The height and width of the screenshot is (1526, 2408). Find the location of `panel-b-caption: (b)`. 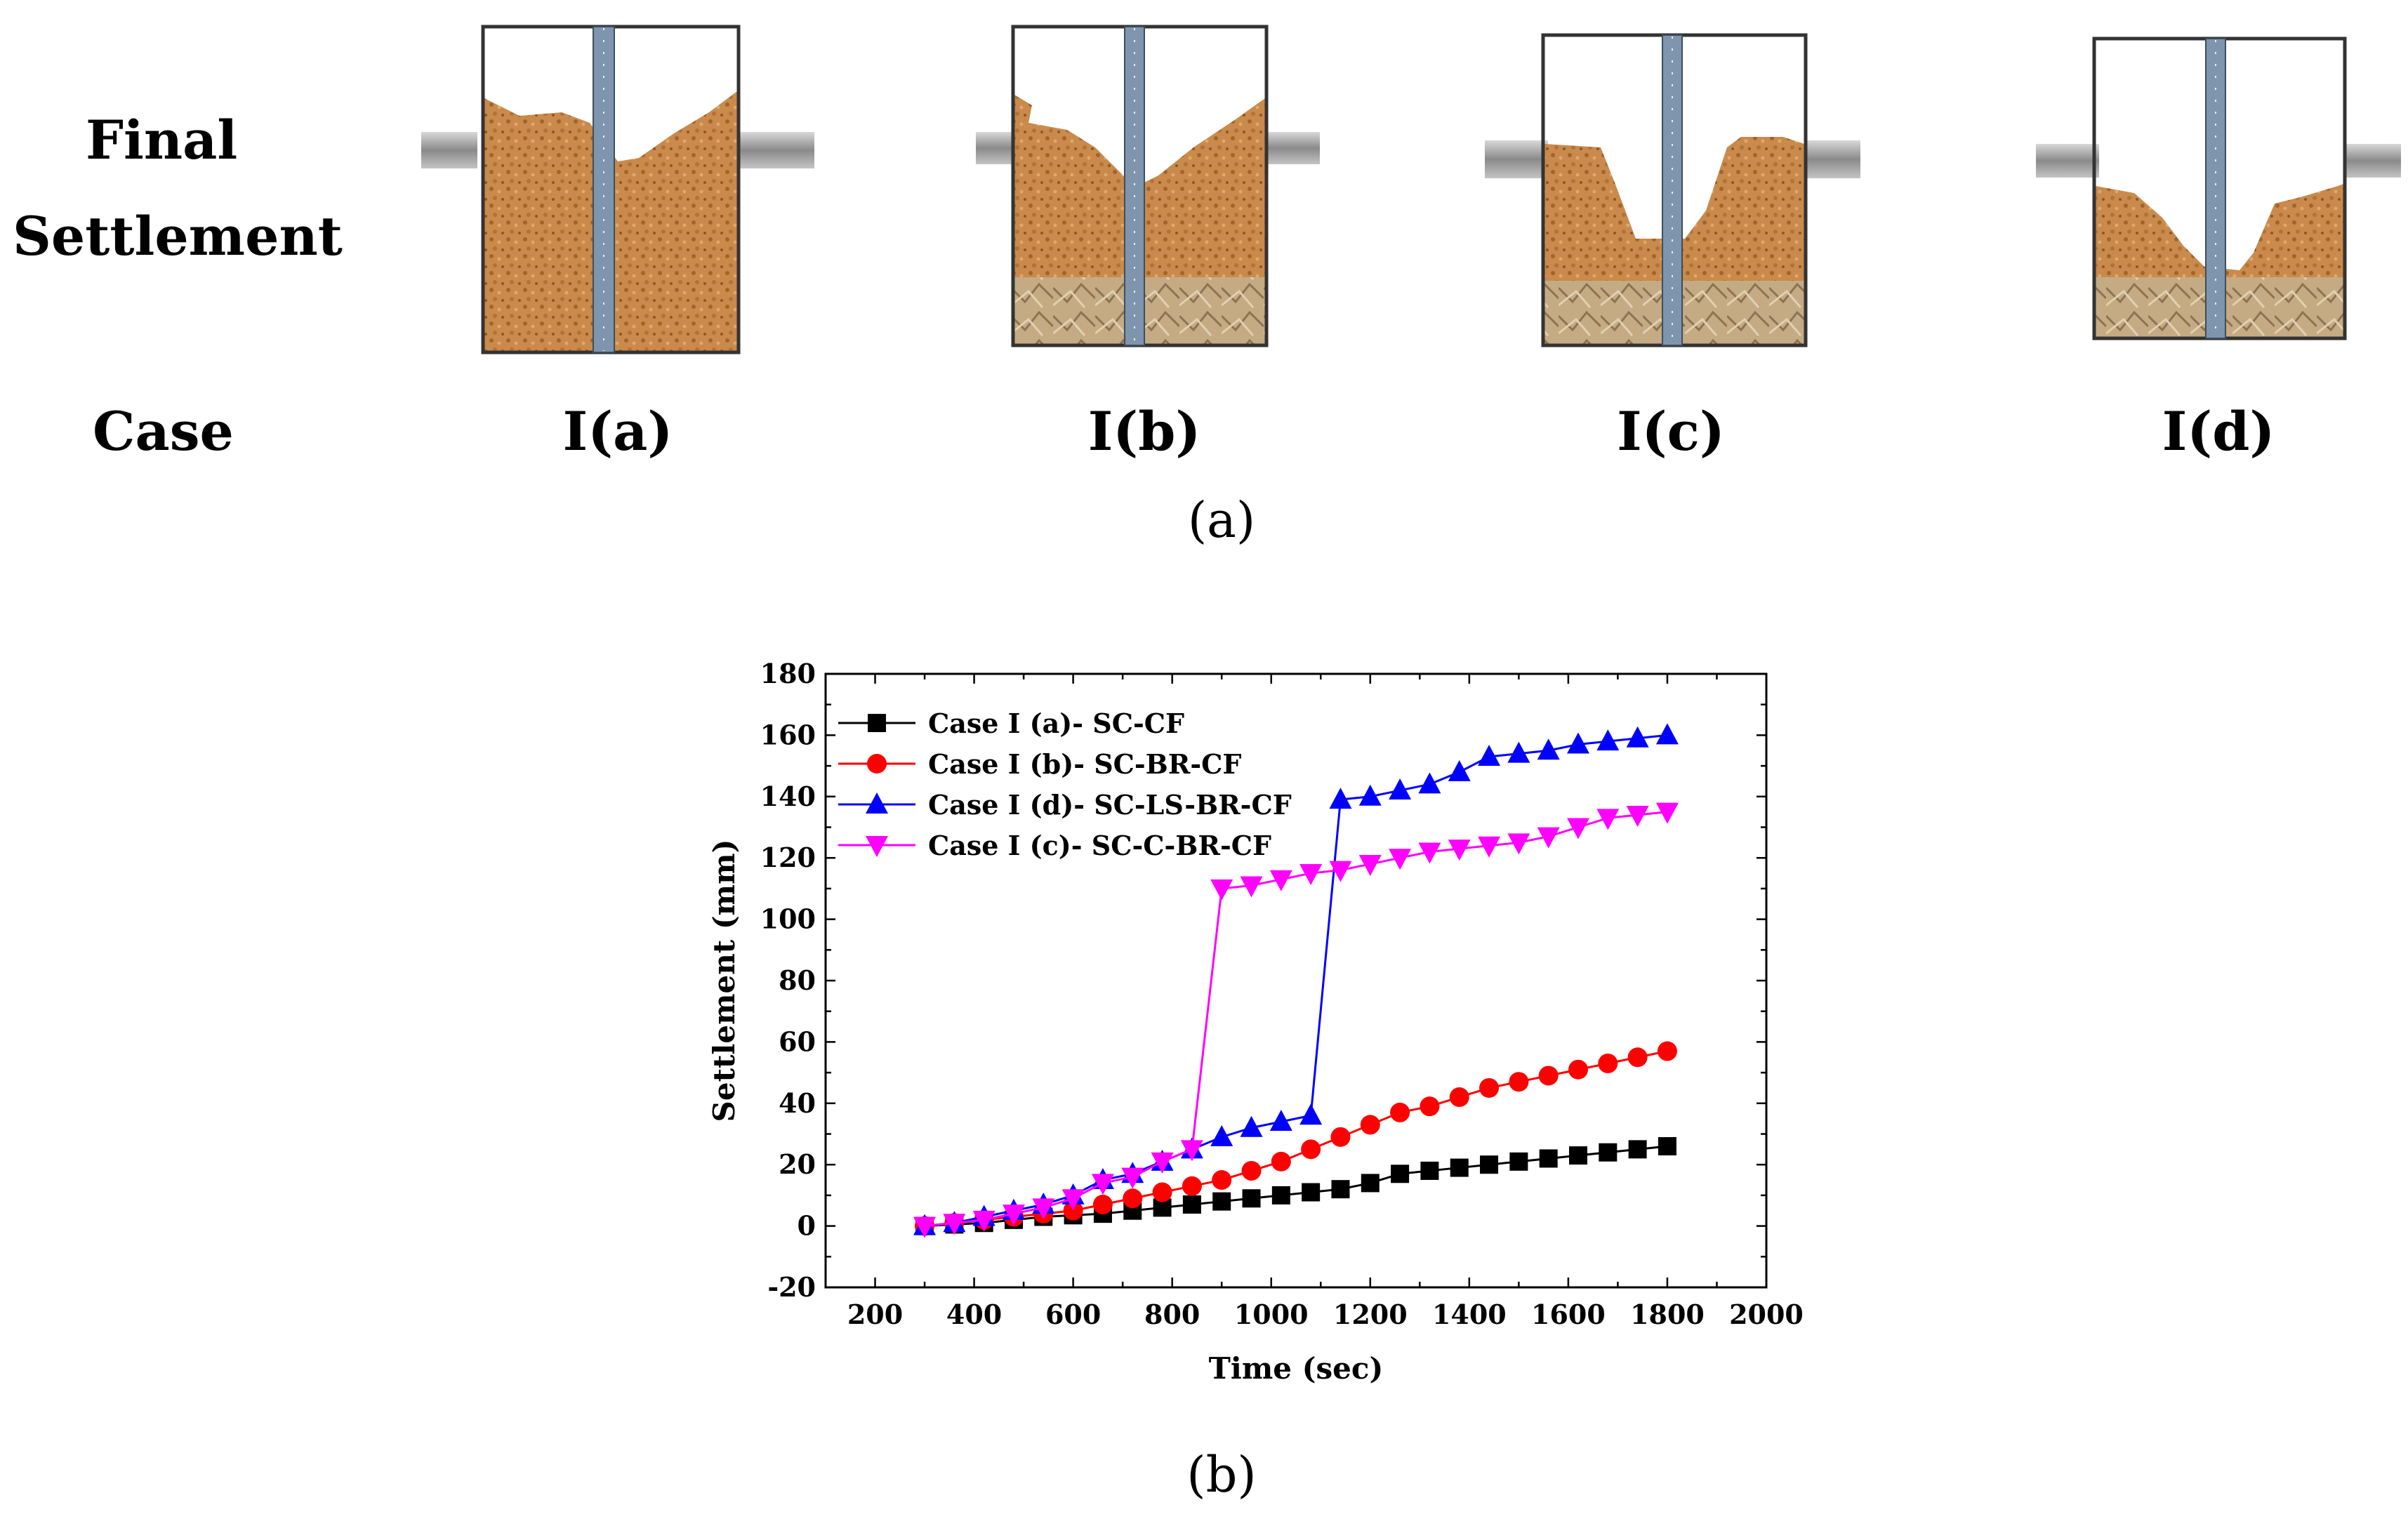

panel-b-caption: (b) is located at coordinates (1221, 1475).